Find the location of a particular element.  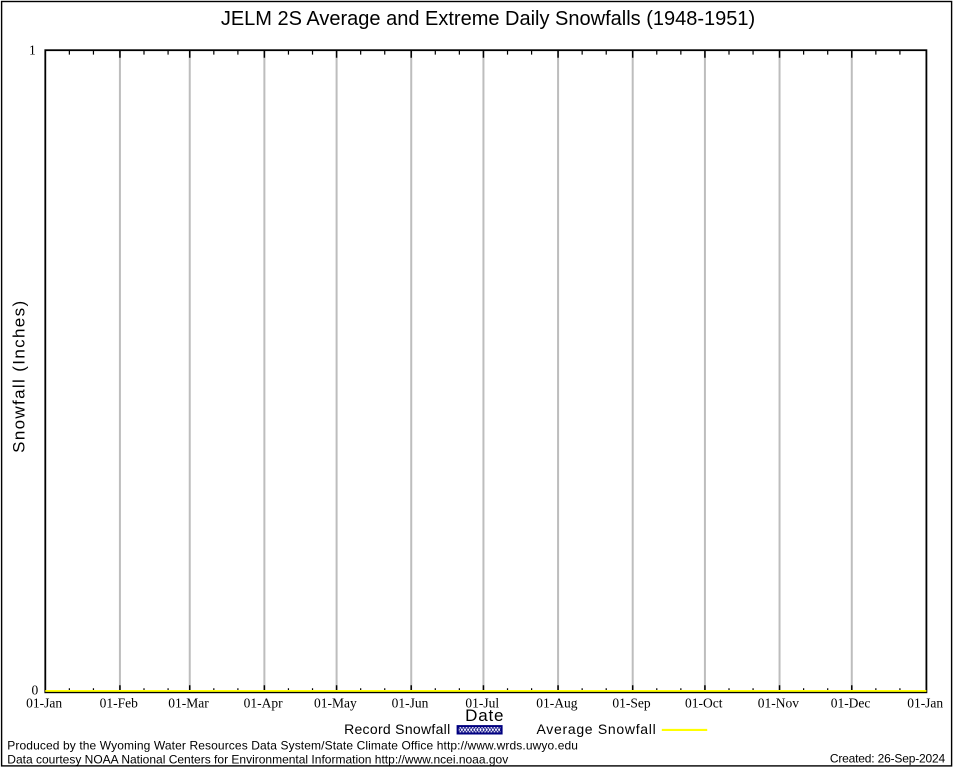

svg-text: Created: 26-Sep-2024 is located at coordinates (888, 759).